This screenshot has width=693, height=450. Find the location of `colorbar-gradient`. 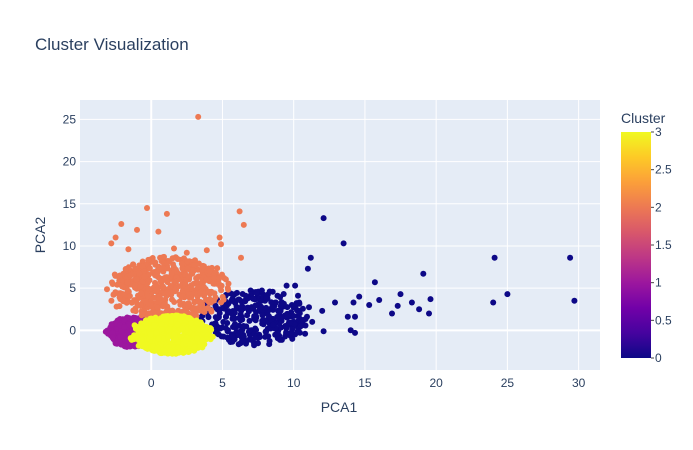

colorbar-gradient is located at coordinates (636, 245).